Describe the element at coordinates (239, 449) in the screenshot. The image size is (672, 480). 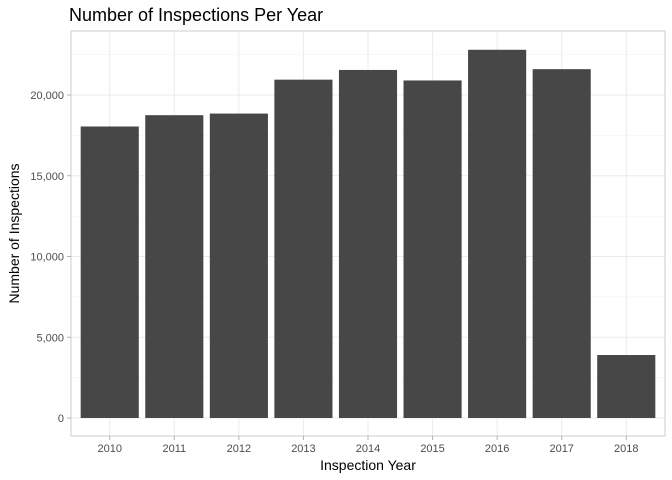
I see `x-tick-label: 2012` at that location.